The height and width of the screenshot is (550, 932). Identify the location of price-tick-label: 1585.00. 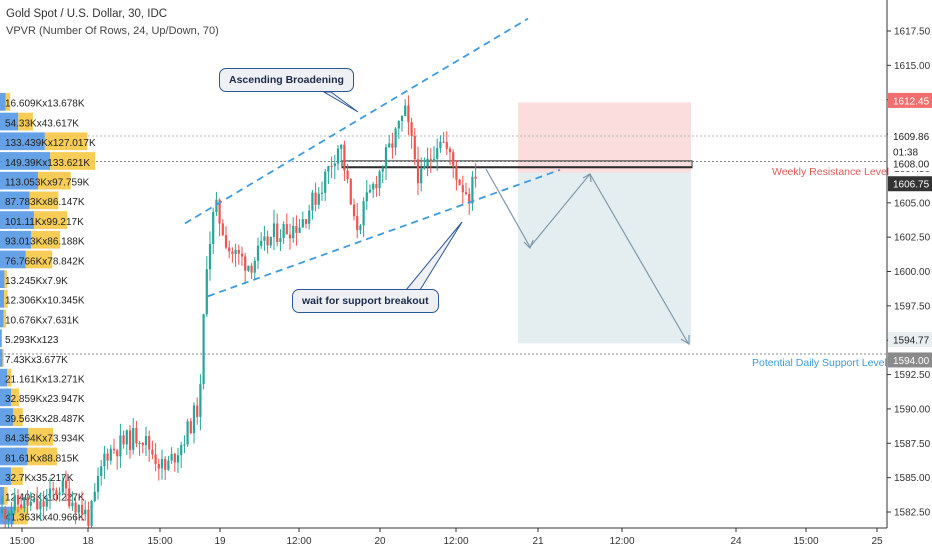
(912, 478).